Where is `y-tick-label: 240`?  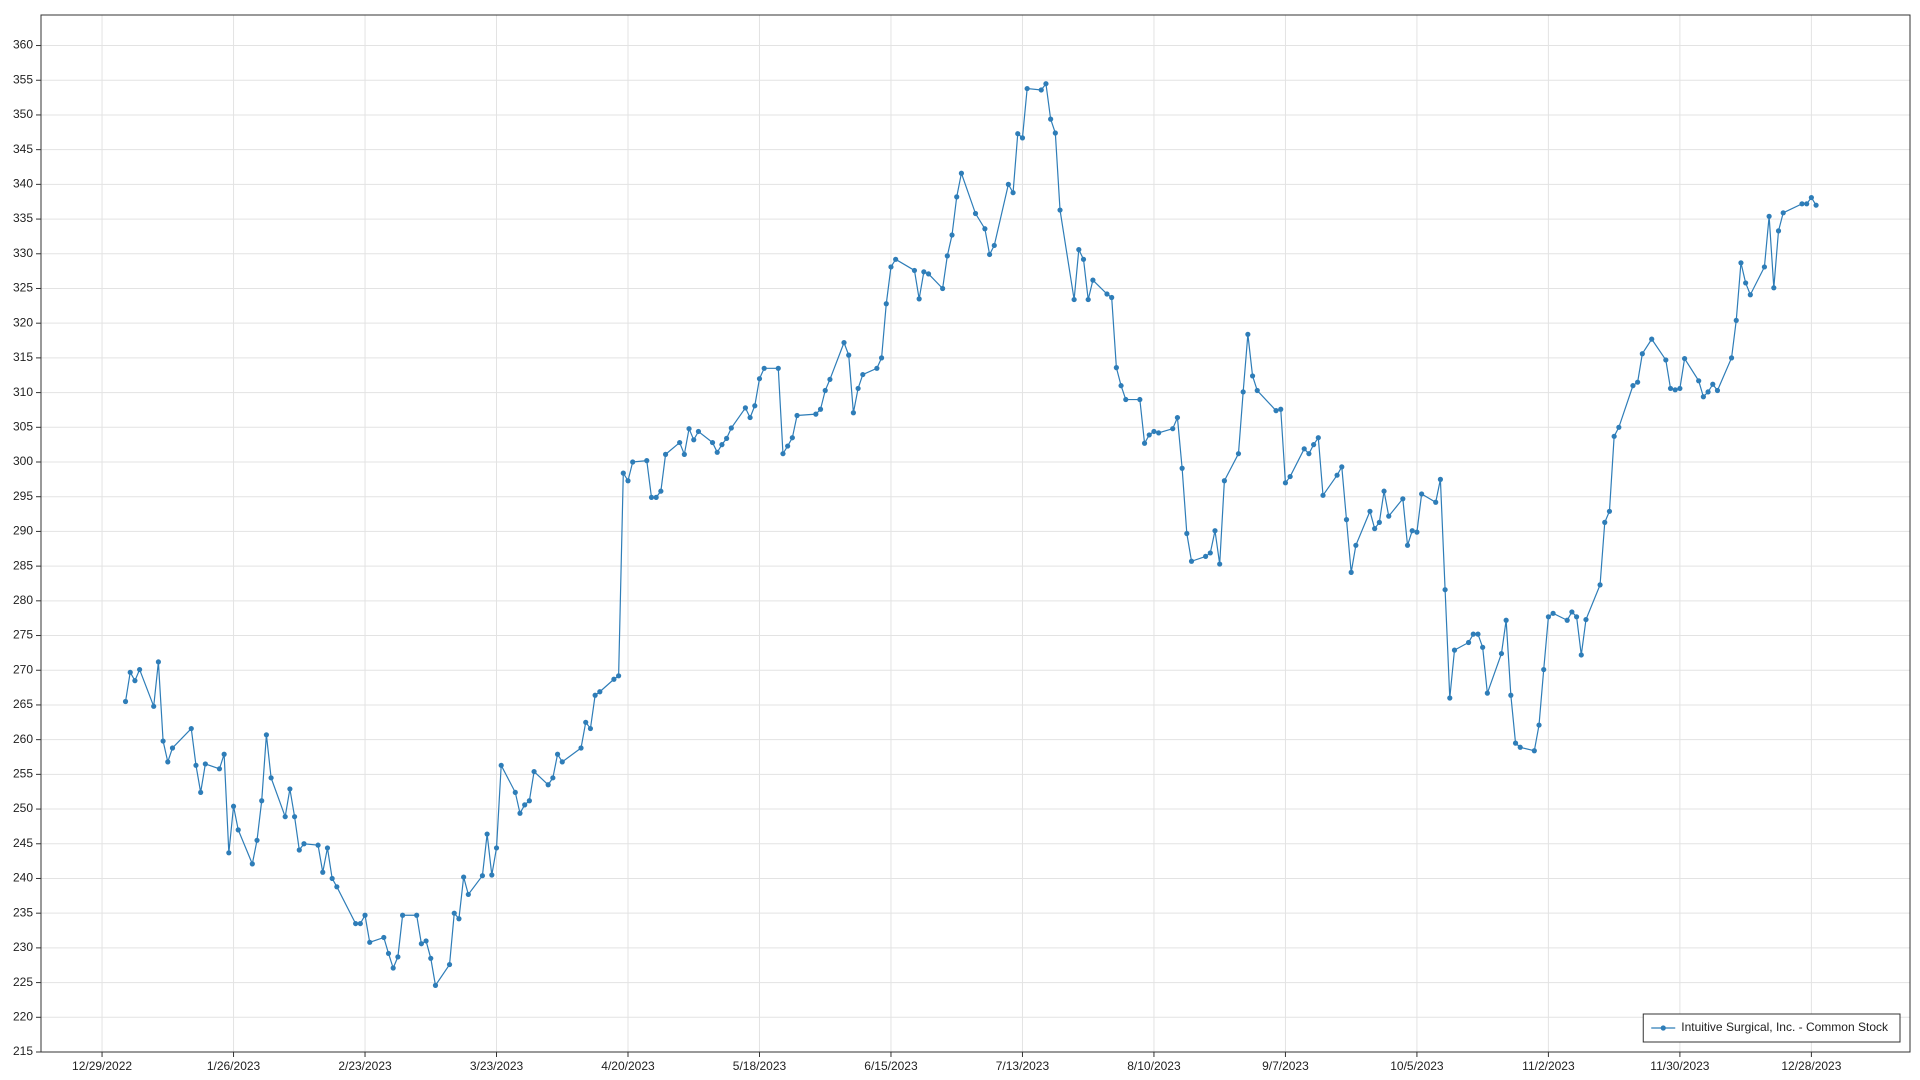 y-tick-label: 240 is located at coordinates (23, 878).